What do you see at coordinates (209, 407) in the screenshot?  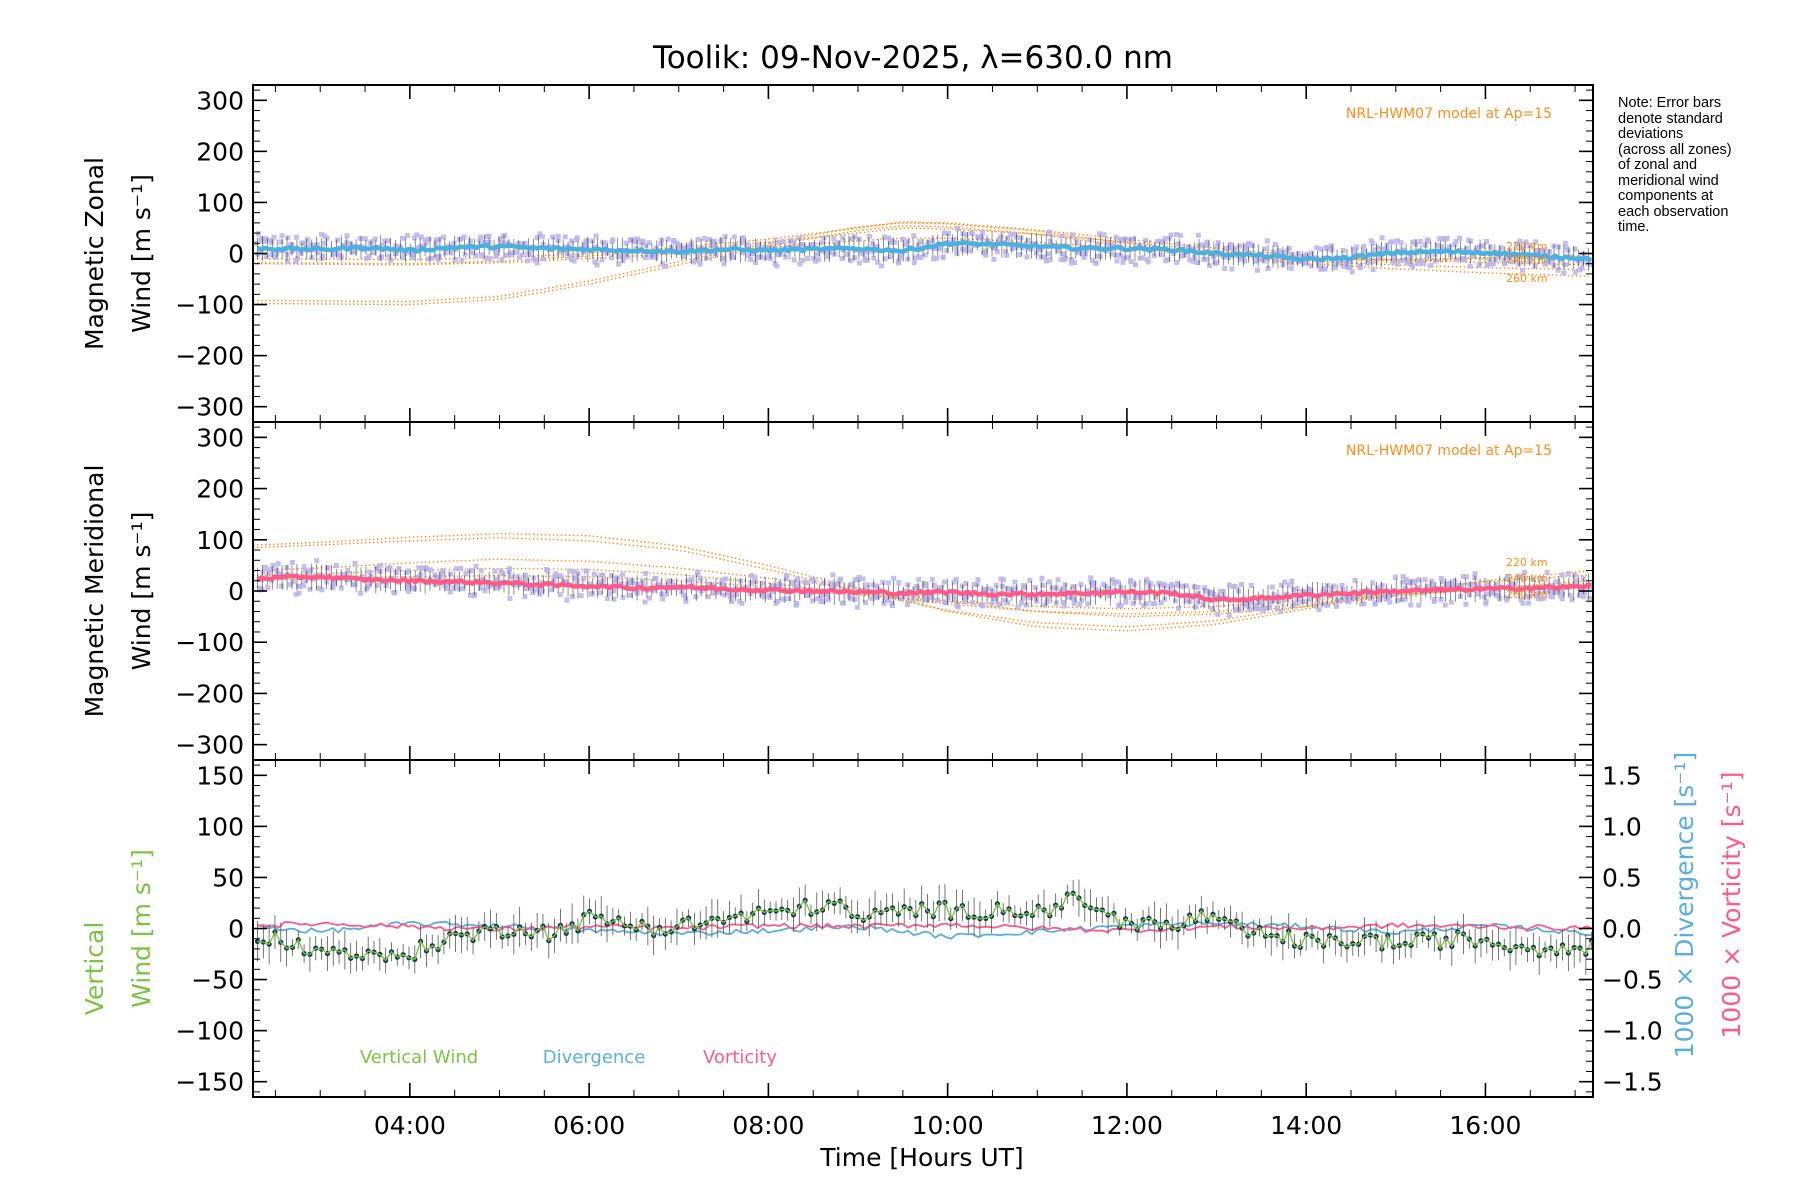 I see `y-tick-label: −300` at bounding box center [209, 407].